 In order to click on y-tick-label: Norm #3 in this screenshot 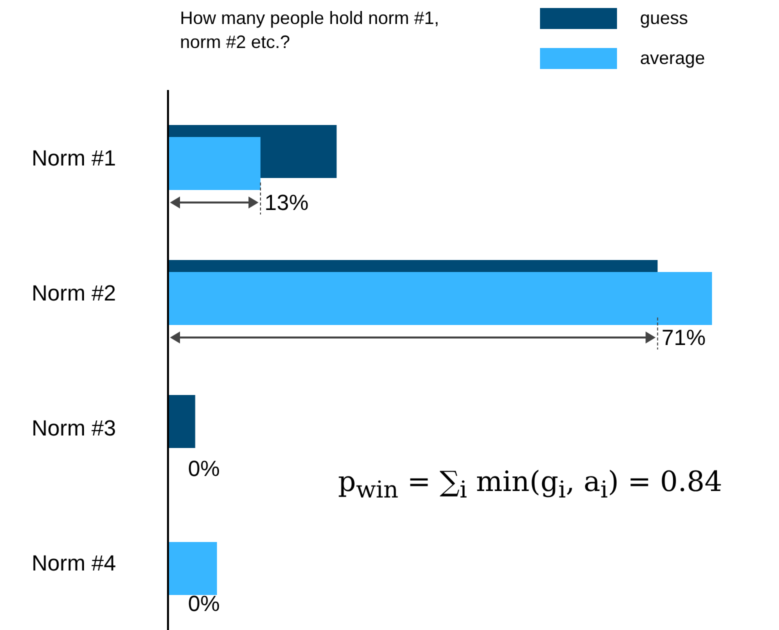, I will do `click(74, 427)`.